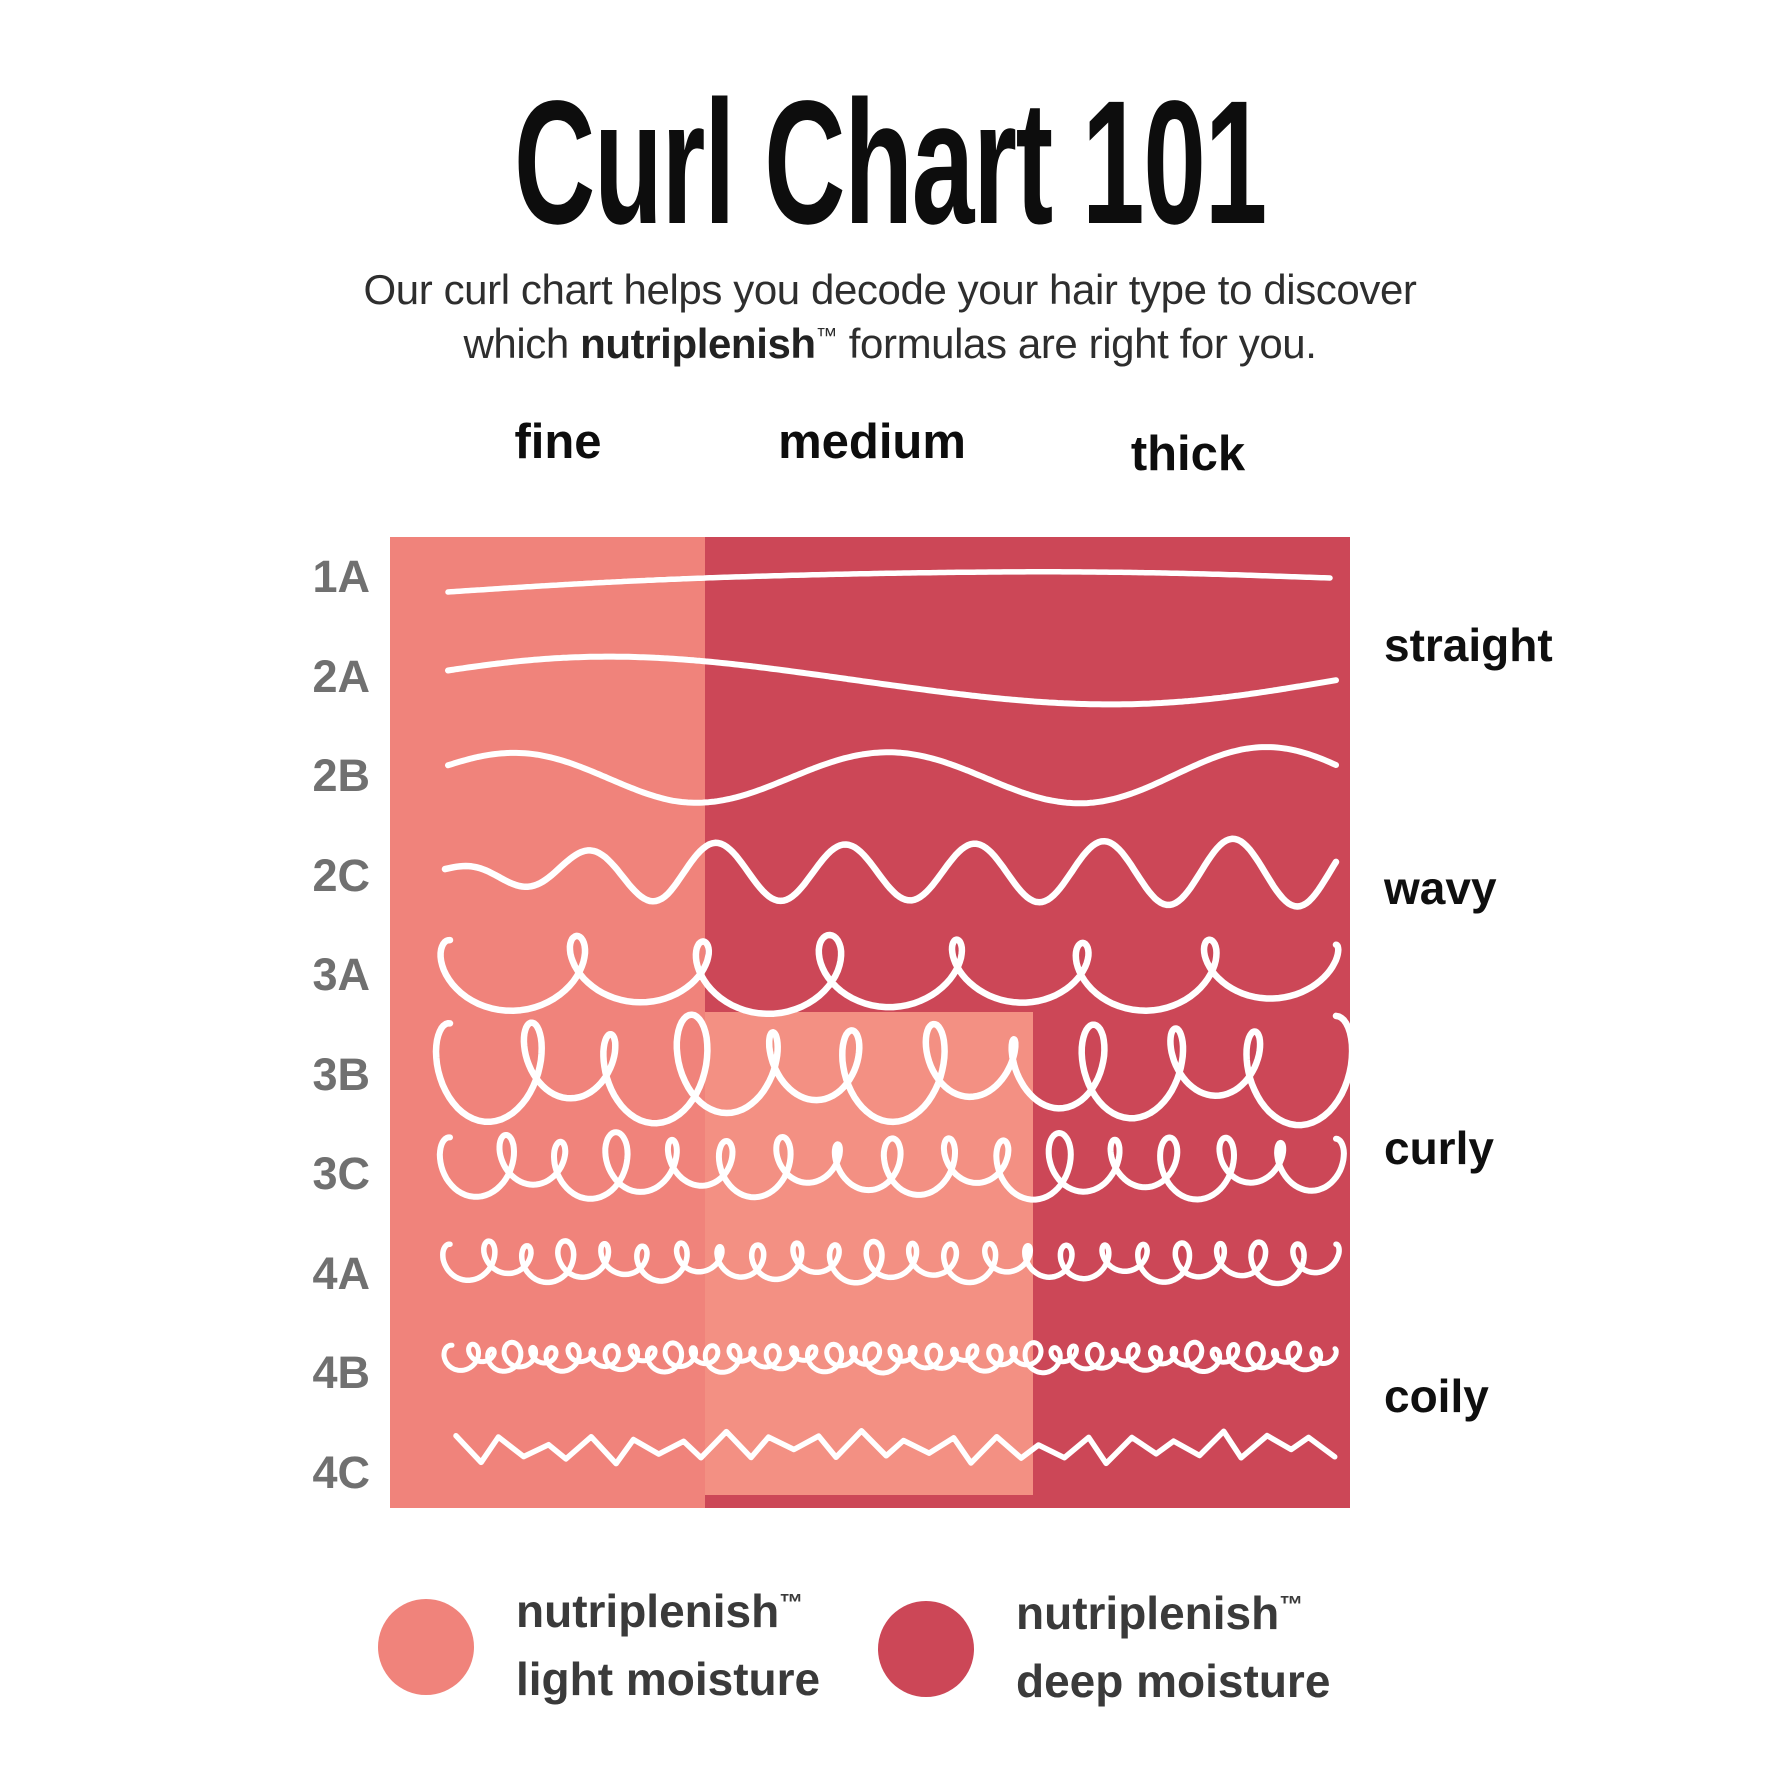  Describe the element at coordinates (668, 1679) in the screenshot. I see `legend-variant: light moisture` at that location.